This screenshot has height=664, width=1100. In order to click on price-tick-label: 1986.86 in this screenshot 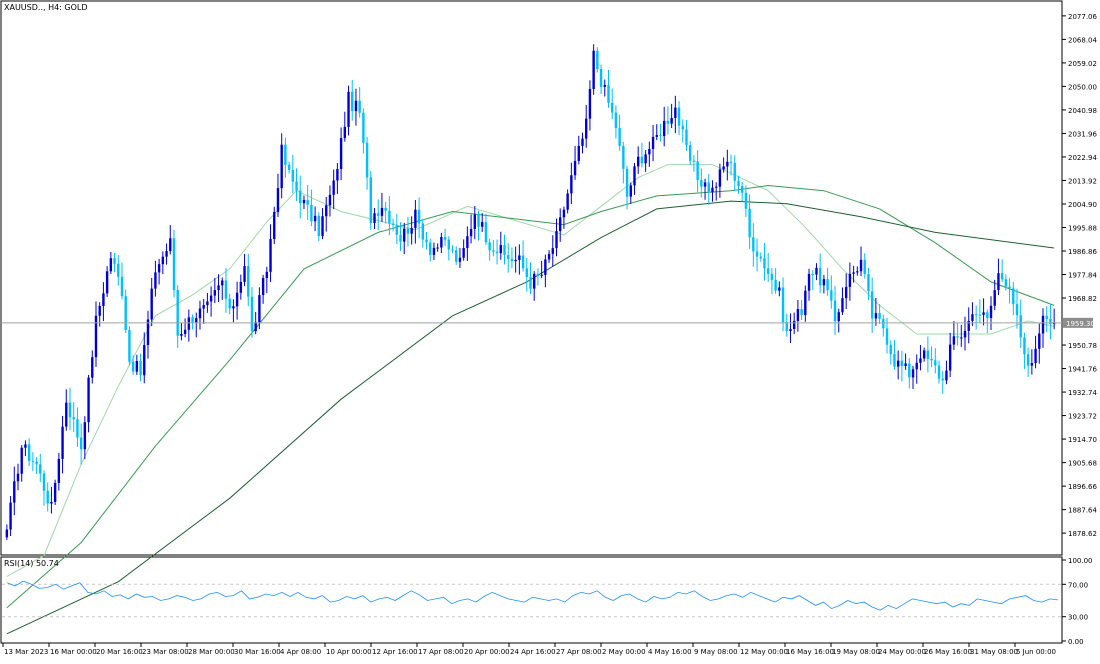, I will do `click(1082, 252)`.